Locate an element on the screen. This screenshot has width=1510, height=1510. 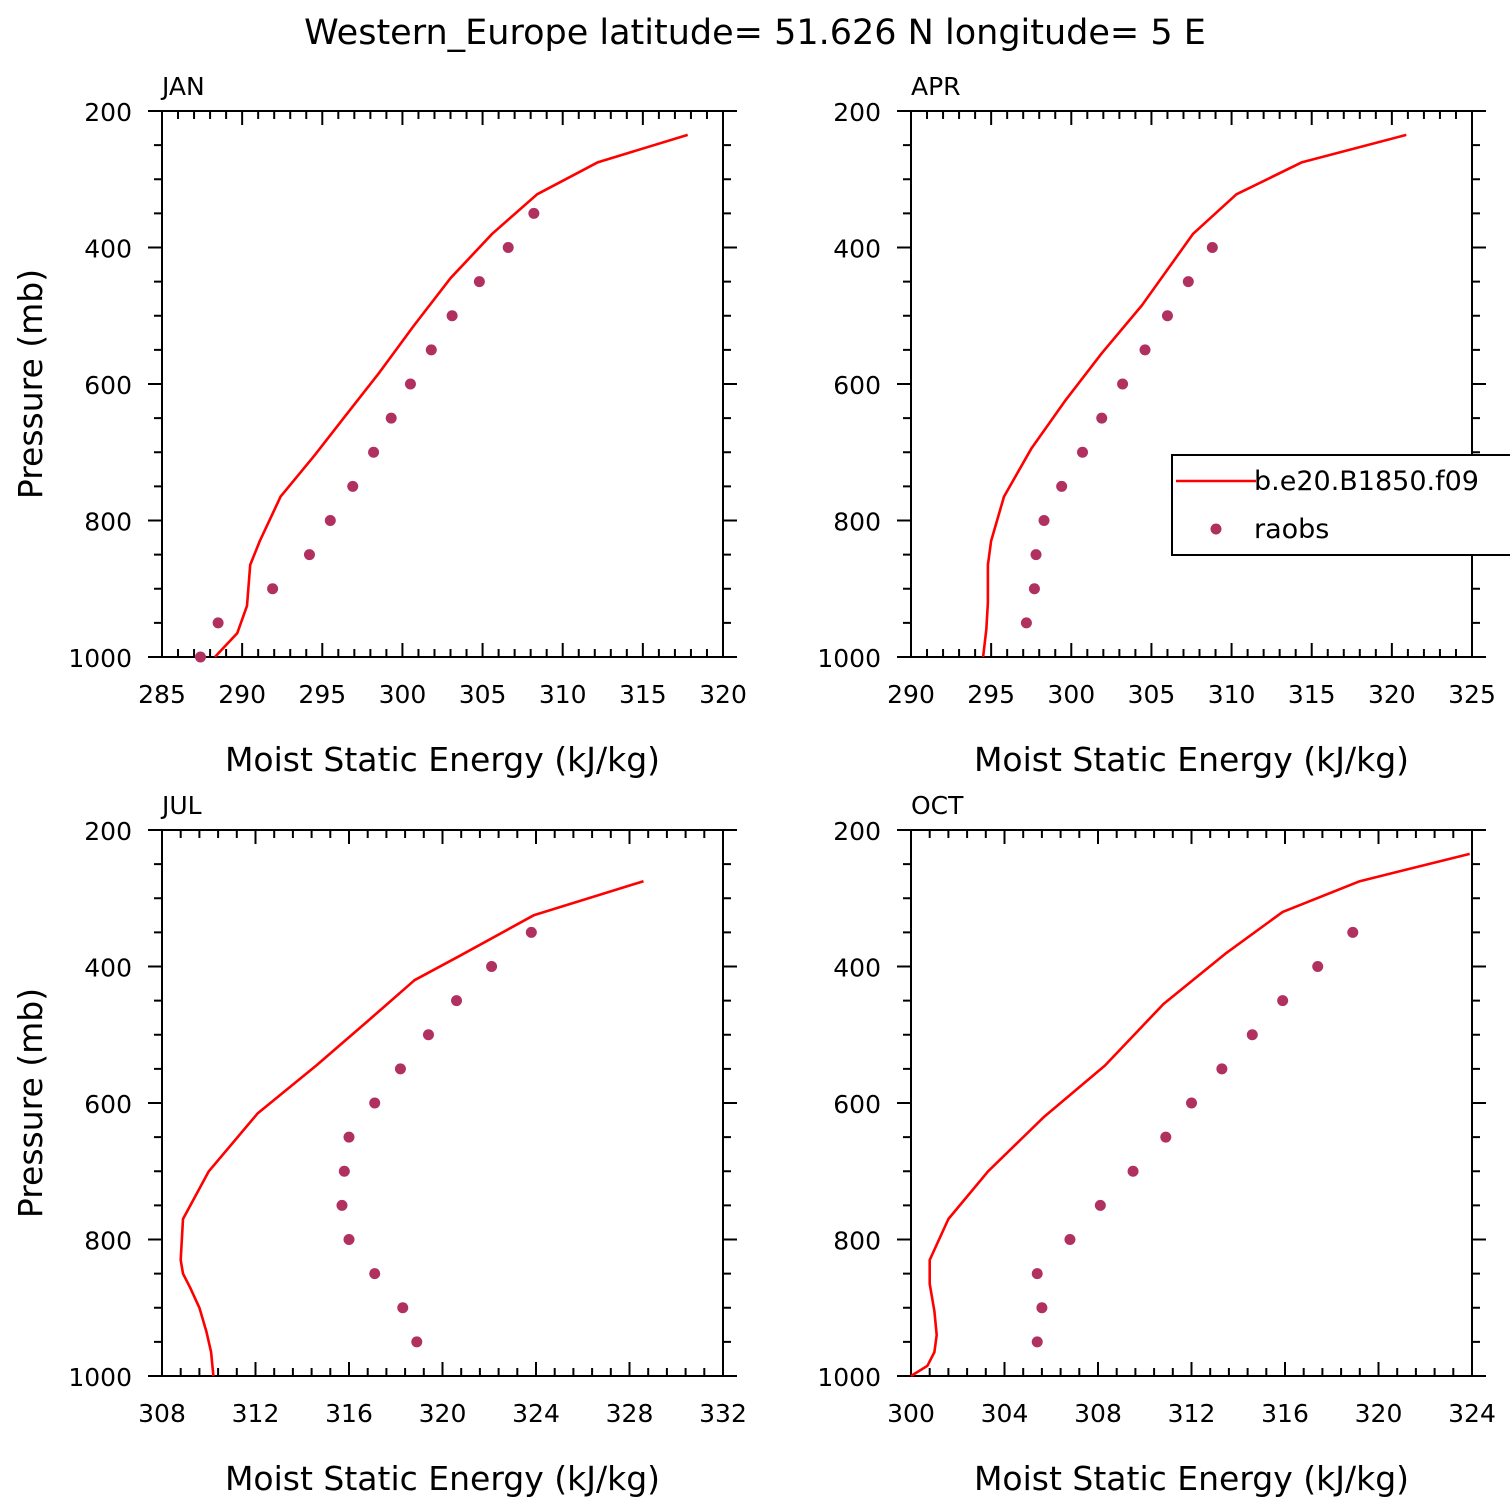
panel-label: JAN is located at coordinates (182, 86).